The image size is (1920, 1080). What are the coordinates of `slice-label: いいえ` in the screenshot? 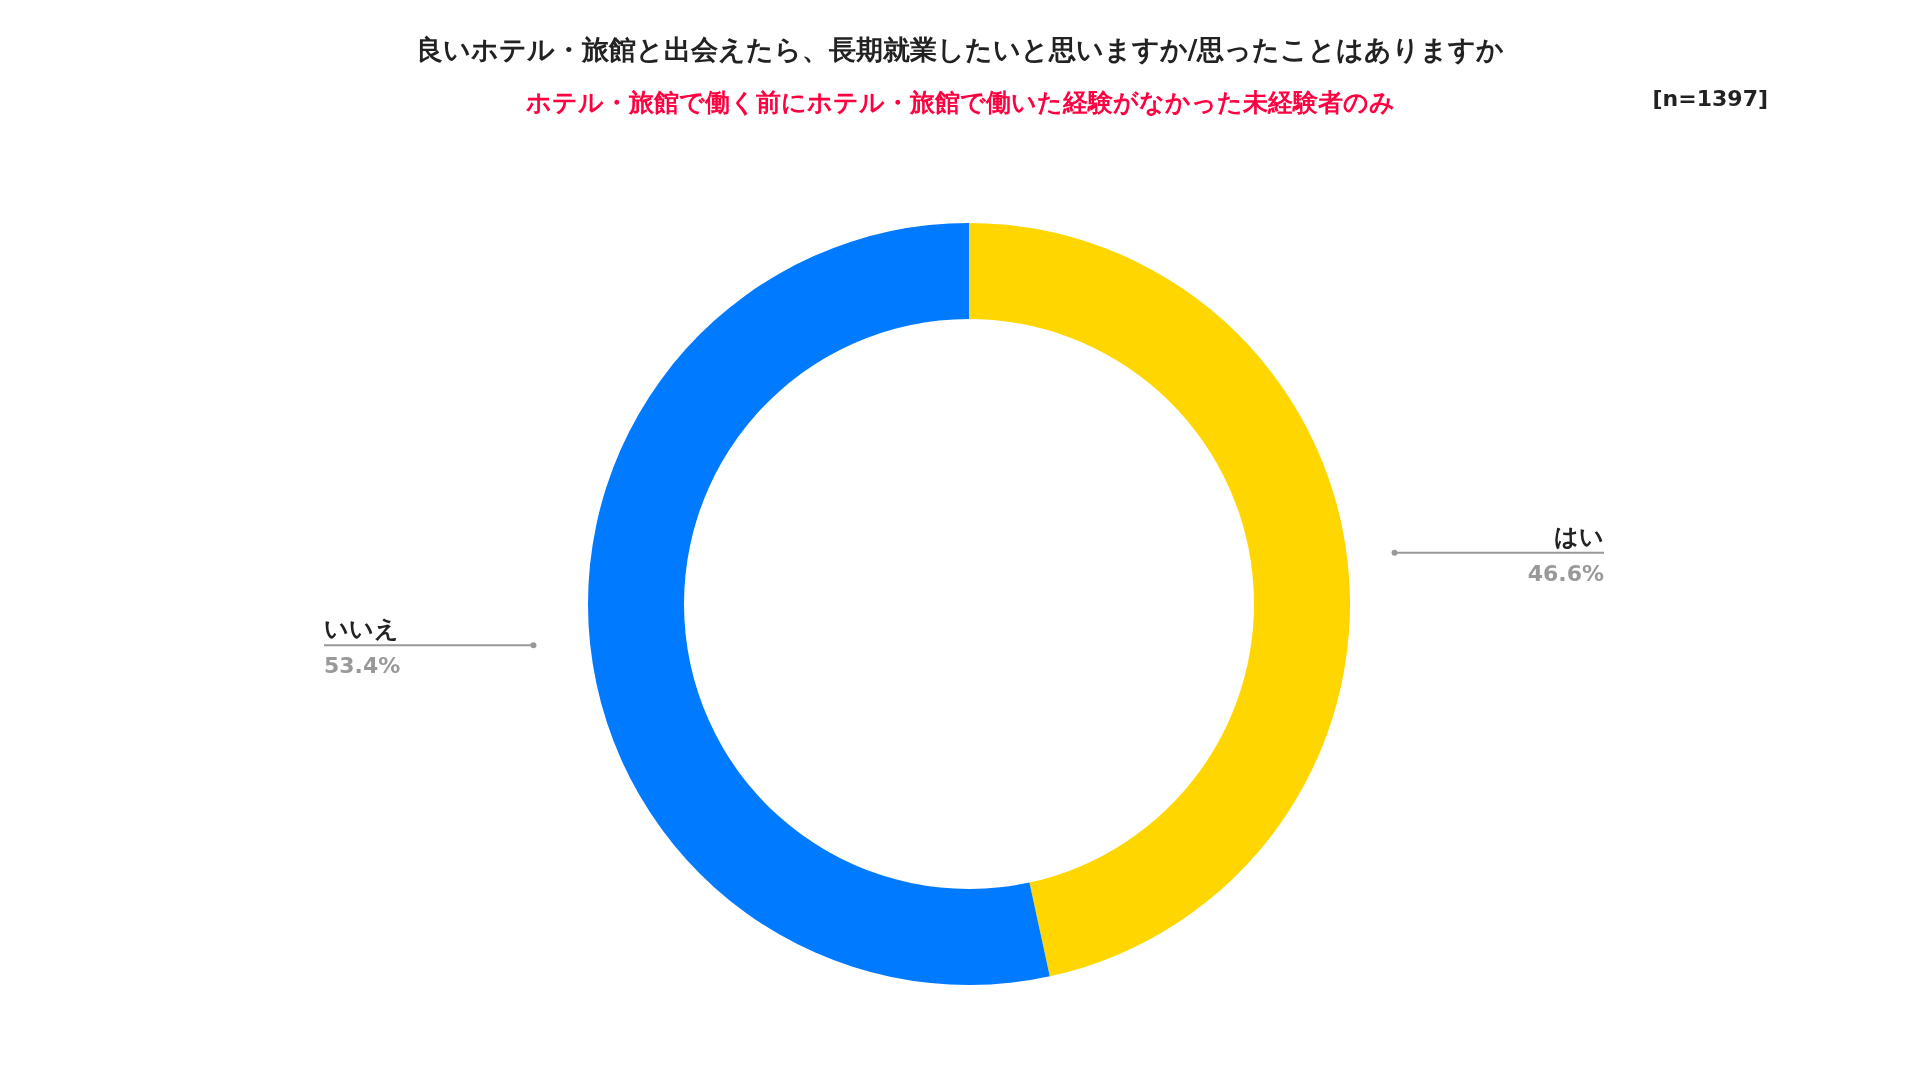 It's located at (361, 629).